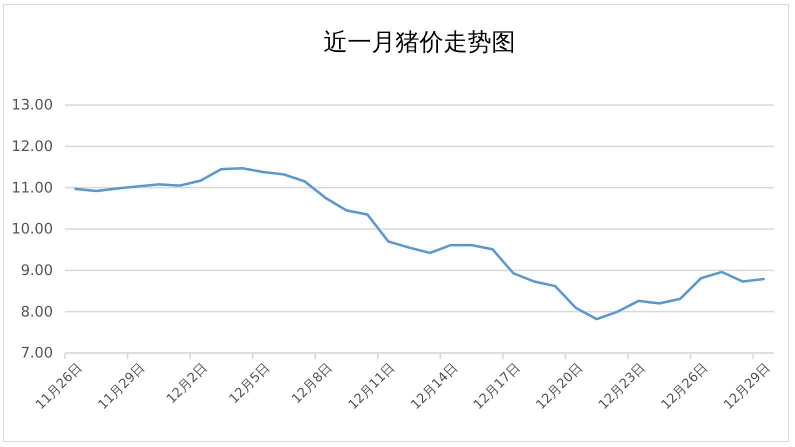 The image size is (795, 447). What do you see at coordinates (36, 312) in the screenshot?
I see `y-tick-label: 8.00` at bounding box center [36, 312].